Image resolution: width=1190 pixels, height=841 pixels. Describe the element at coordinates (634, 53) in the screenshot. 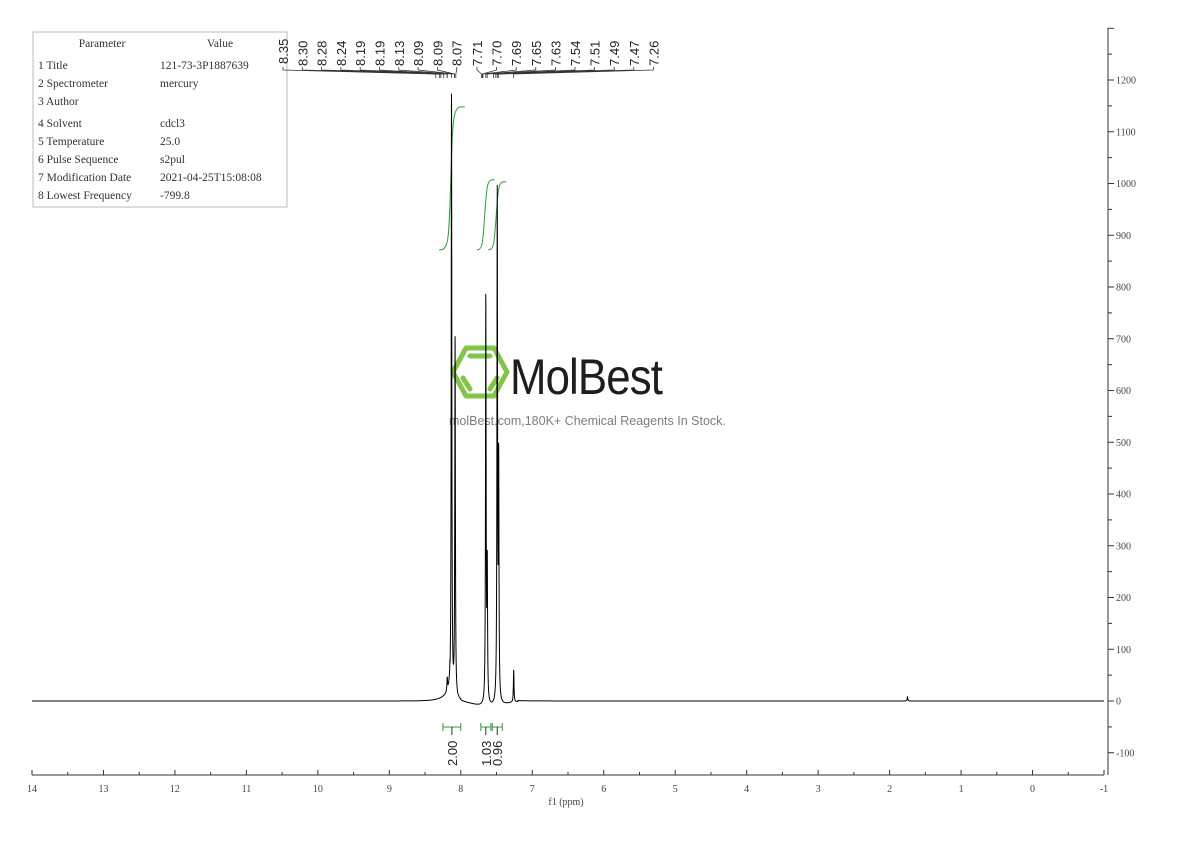

I see `peak-label: 7.47` at that location.